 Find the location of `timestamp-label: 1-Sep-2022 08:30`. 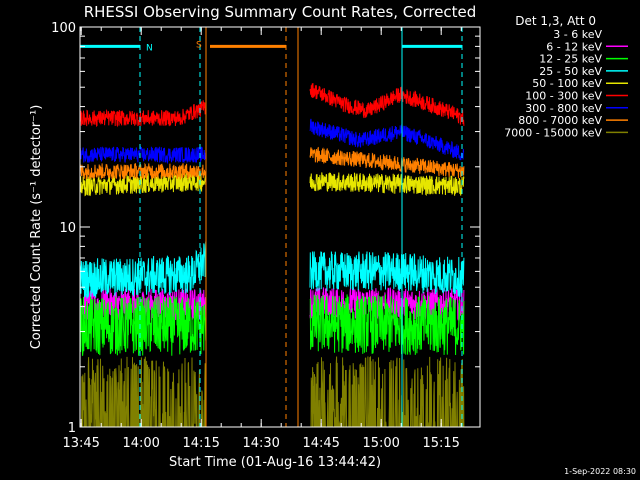

timestamp-label: 1-Sep-2022 08:30 is located at coordinates (600, 471).